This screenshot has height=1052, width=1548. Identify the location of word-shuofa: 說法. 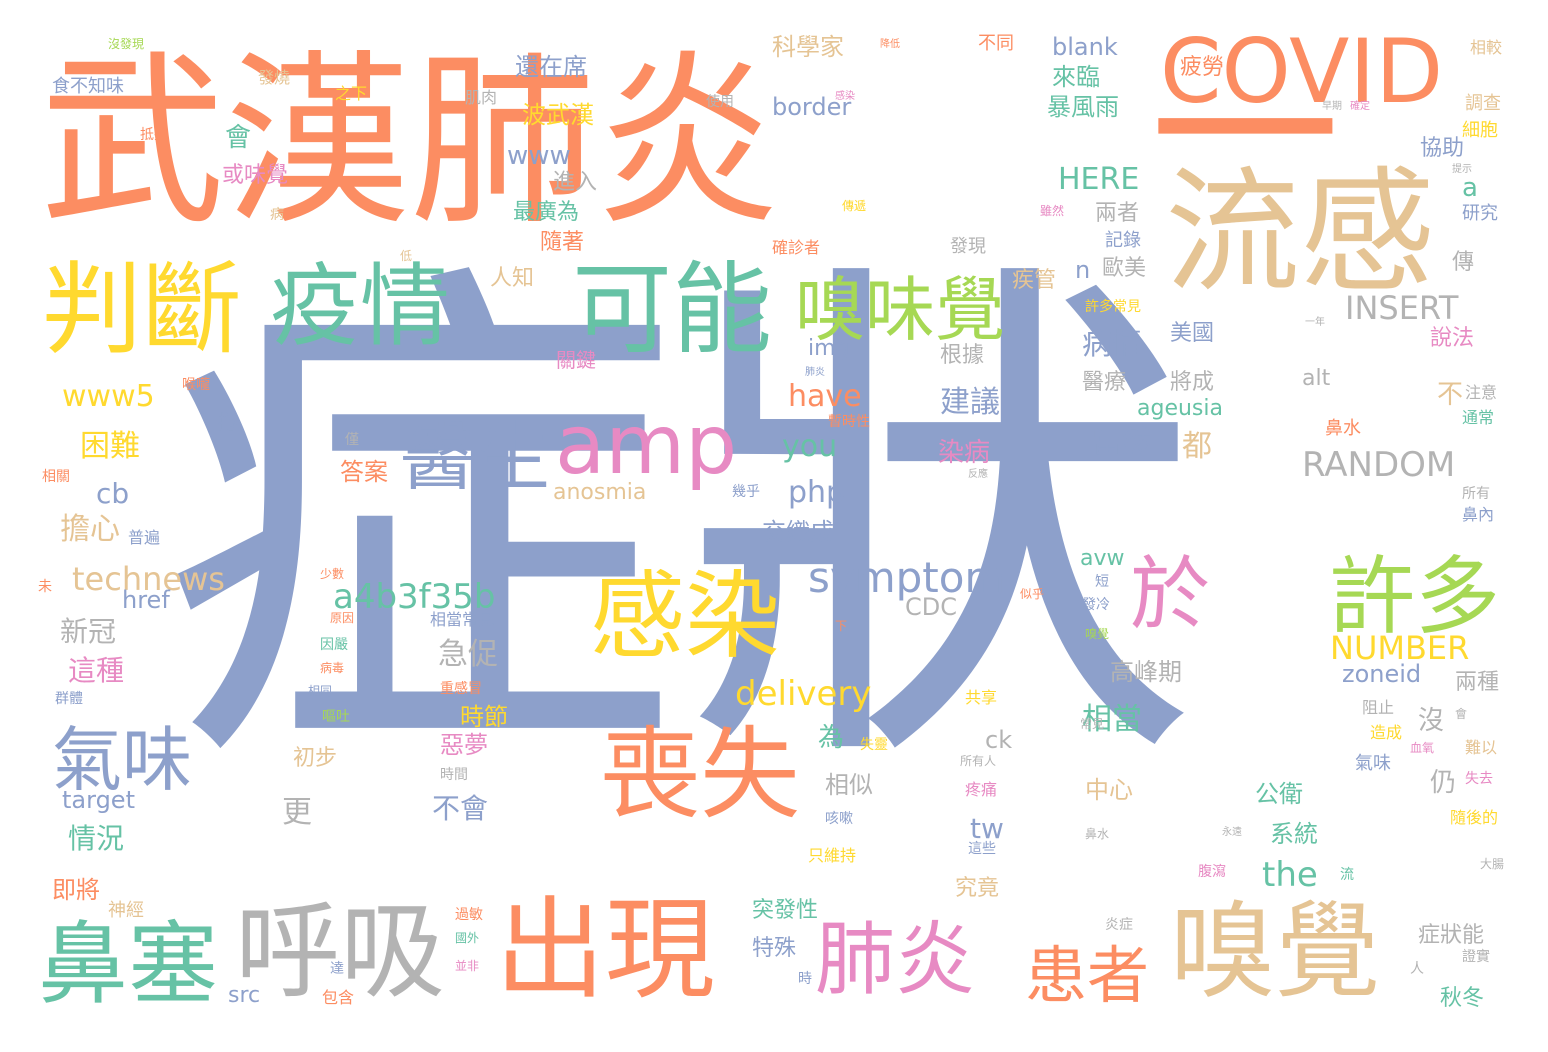
(1452, 338).